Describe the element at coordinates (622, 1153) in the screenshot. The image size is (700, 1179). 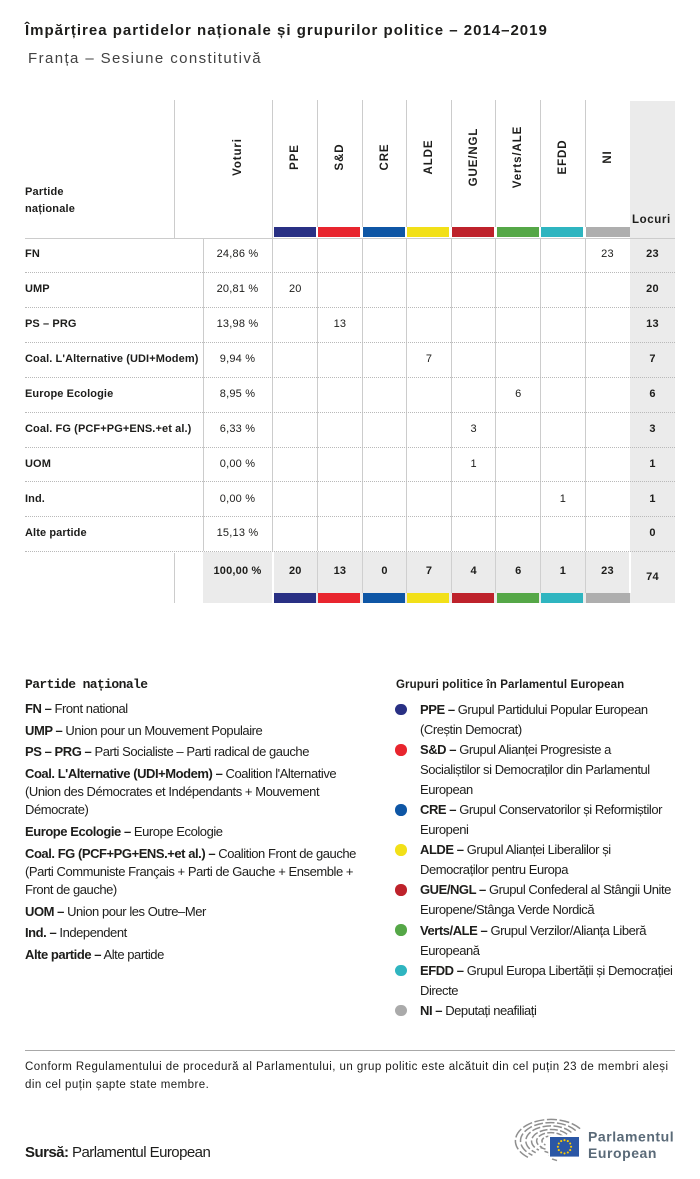
I see `svg-text: European` at that location.